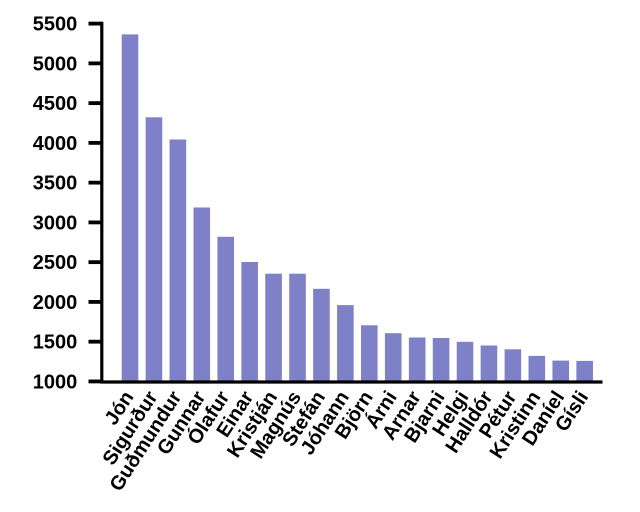 Image resolution: width=640 pixels, height=512 pixels. What do you see at coordinates (55, 104) in the screenshot?
I see `svg-text: 4500` at bounding box center [55, 104].